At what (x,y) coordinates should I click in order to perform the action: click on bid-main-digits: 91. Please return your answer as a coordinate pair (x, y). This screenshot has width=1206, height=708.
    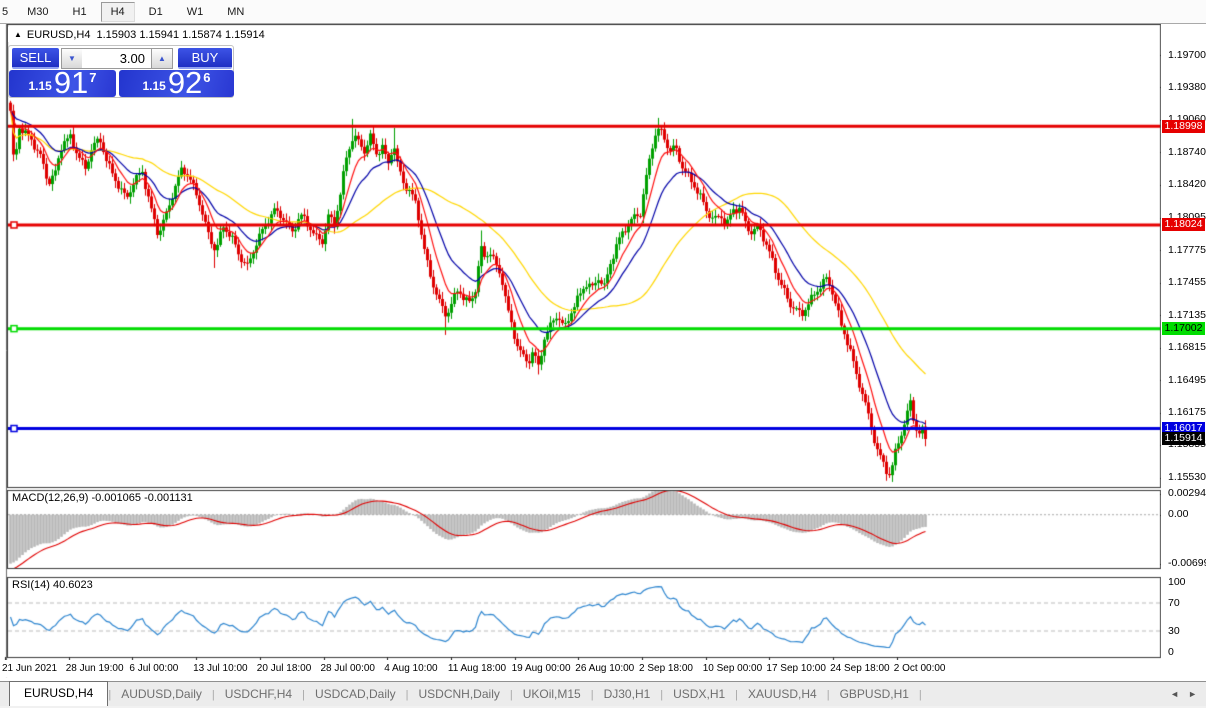
    Looking at the image, I should click on (71, 82).